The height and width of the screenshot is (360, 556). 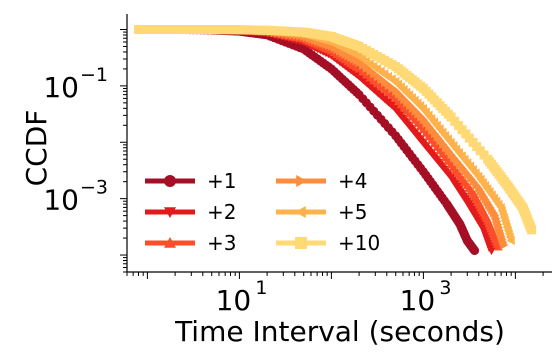 I want to click on legend-item: +2, so click(x=190, y=212).